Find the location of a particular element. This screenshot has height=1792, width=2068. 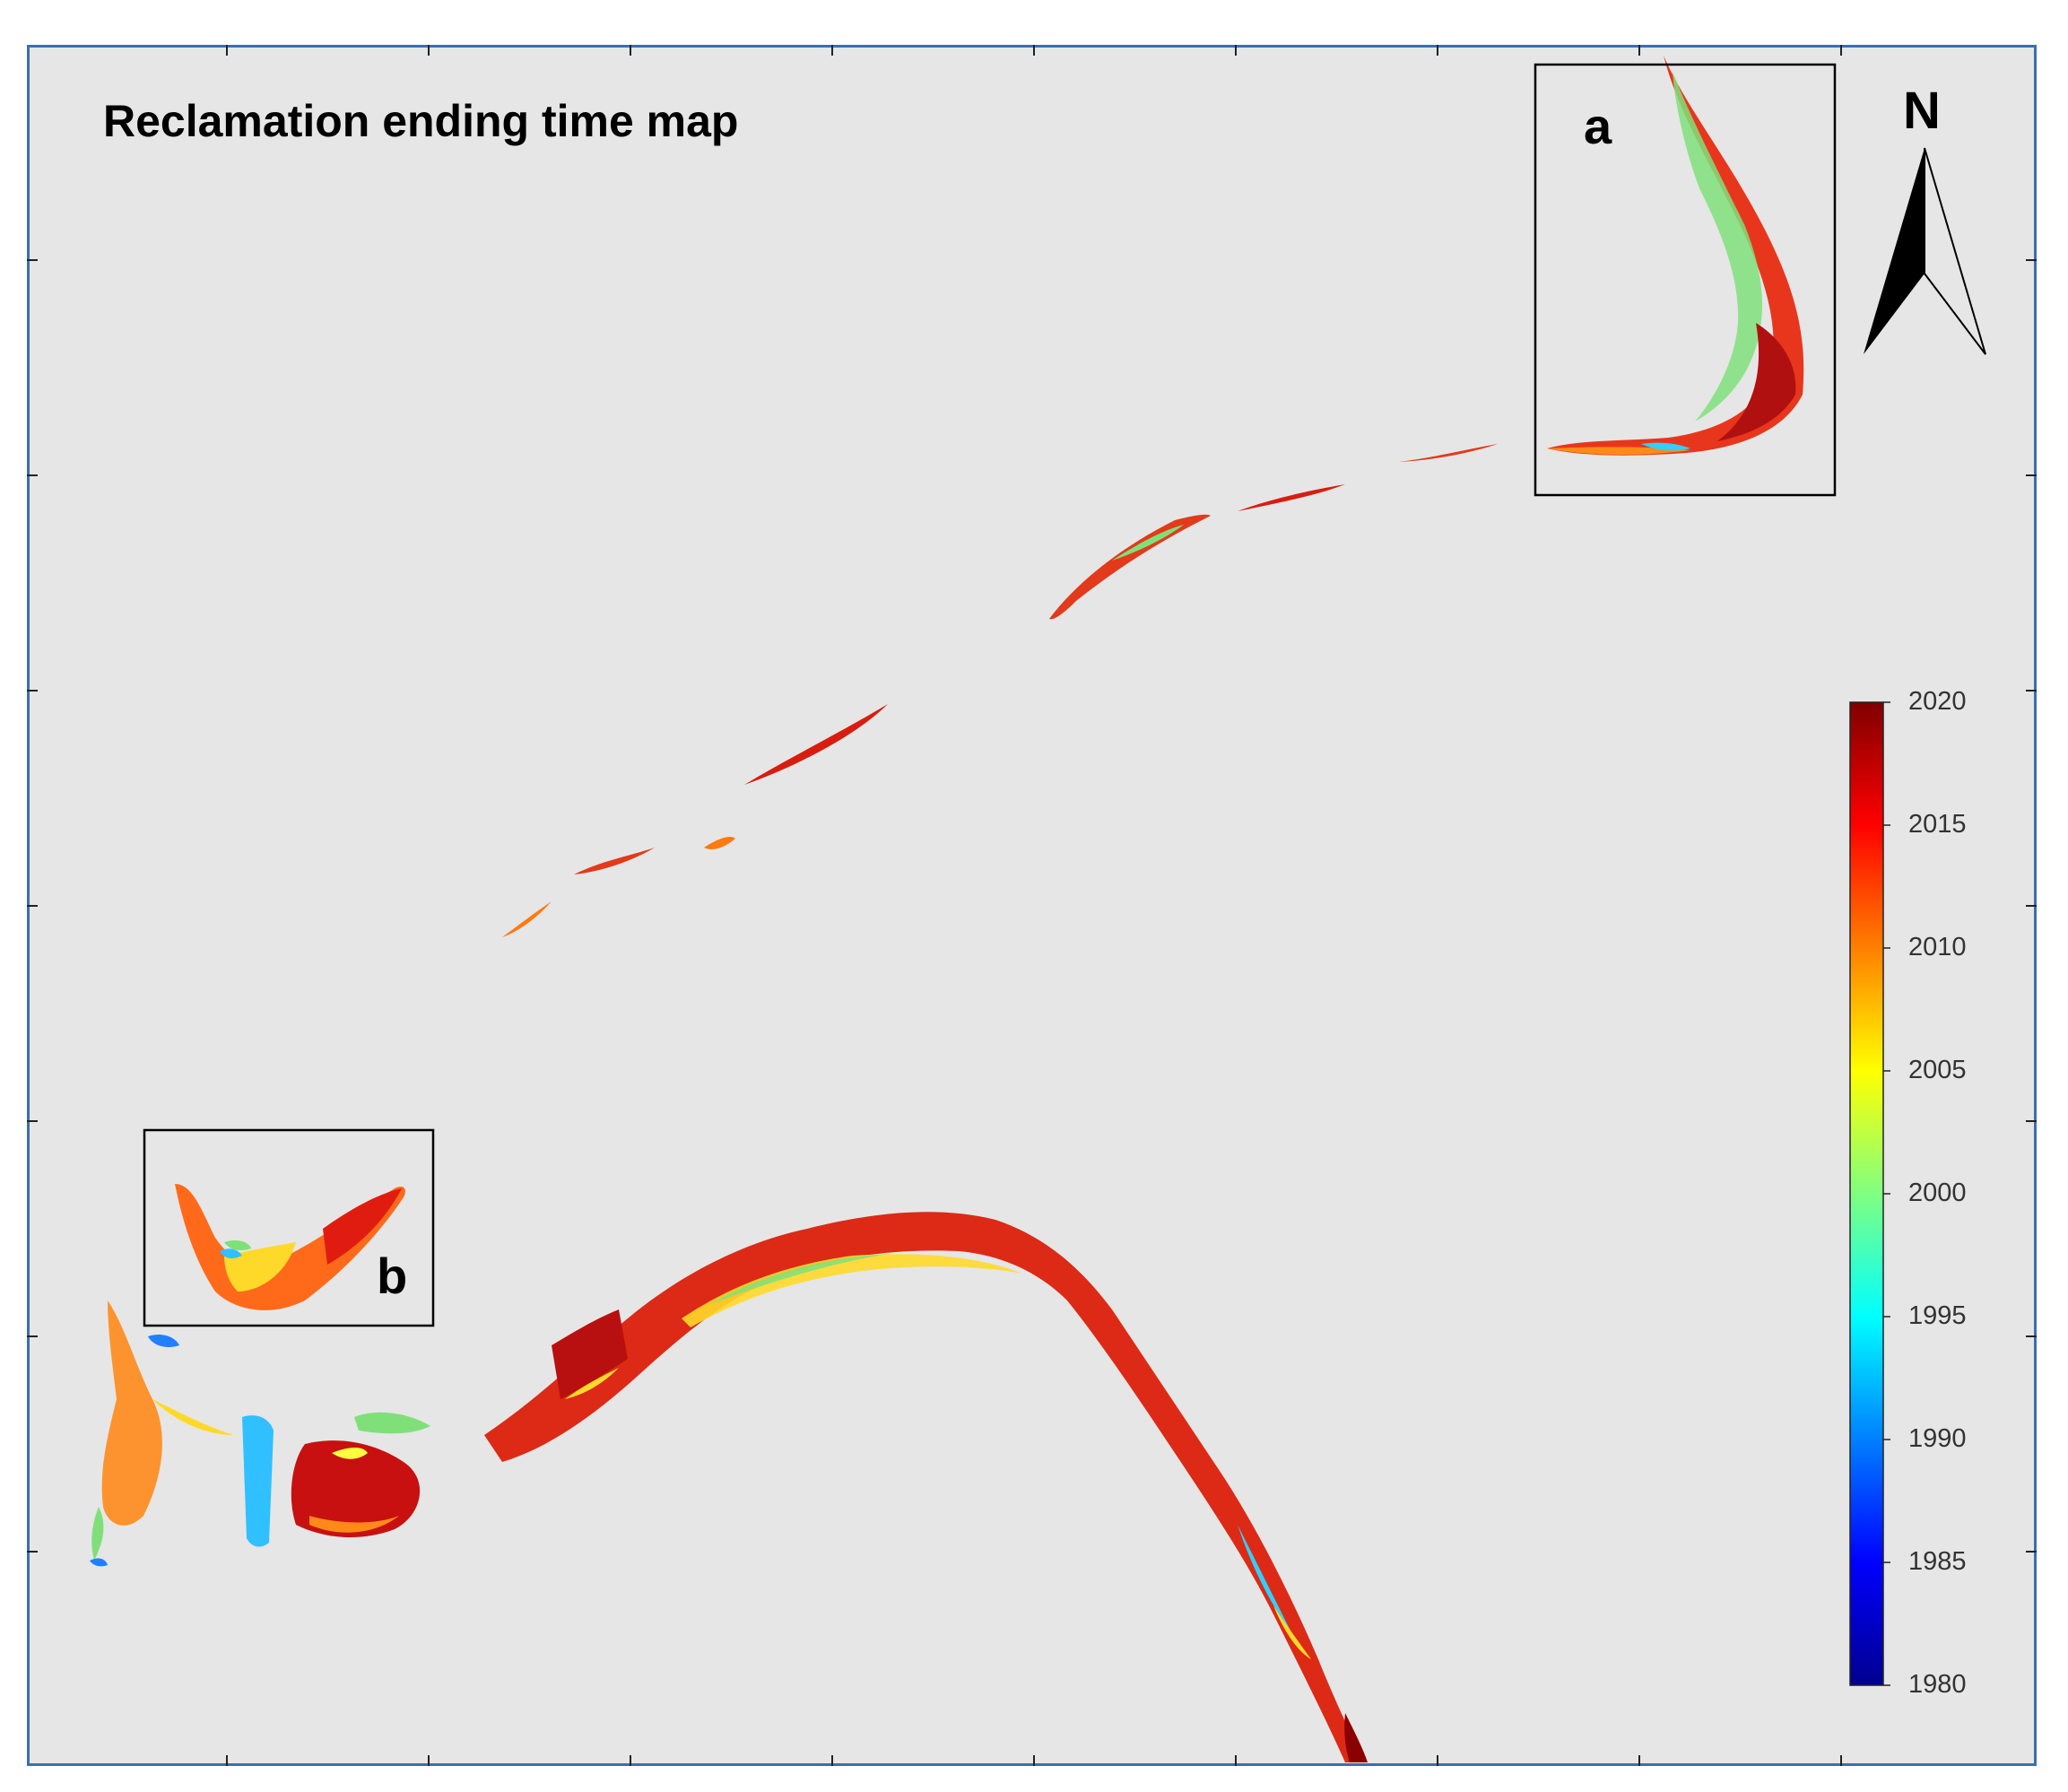

north-label: N is located at coordinates (1922, 111).